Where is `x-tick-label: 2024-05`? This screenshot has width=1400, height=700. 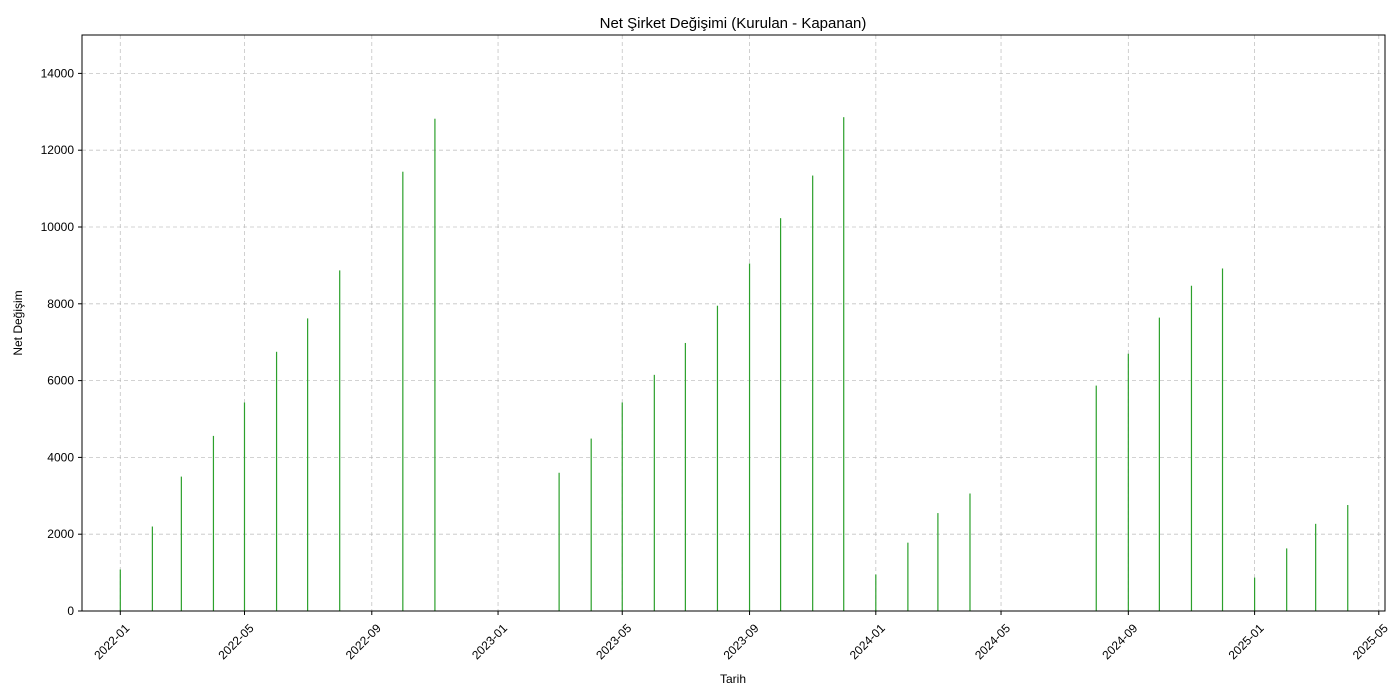
x-tick-label: 2024-05 is located at coordinates (992, 641).